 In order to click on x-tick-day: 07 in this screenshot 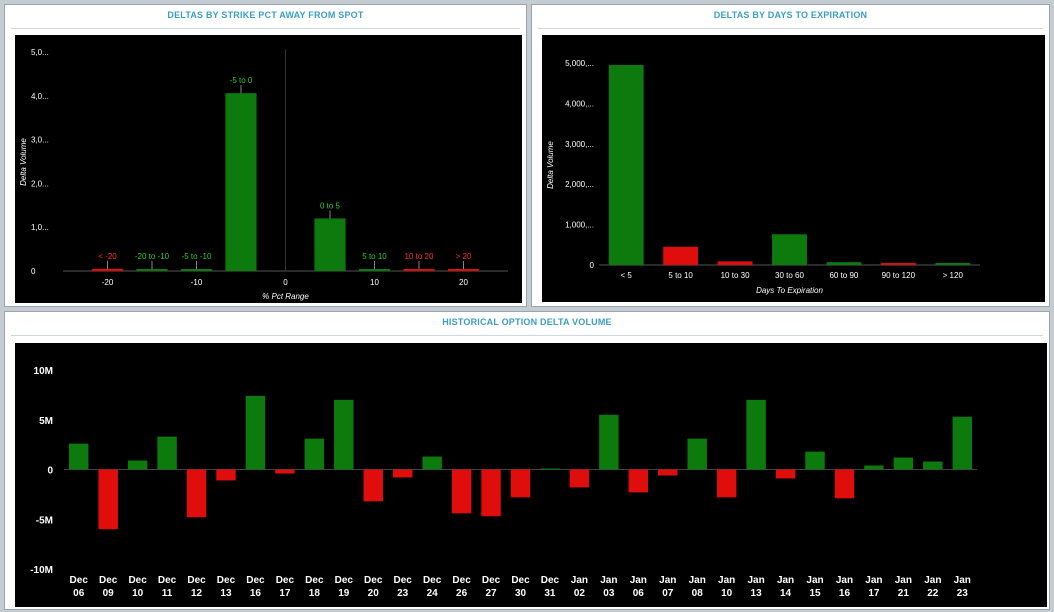, I will do `click(668, 593)`.